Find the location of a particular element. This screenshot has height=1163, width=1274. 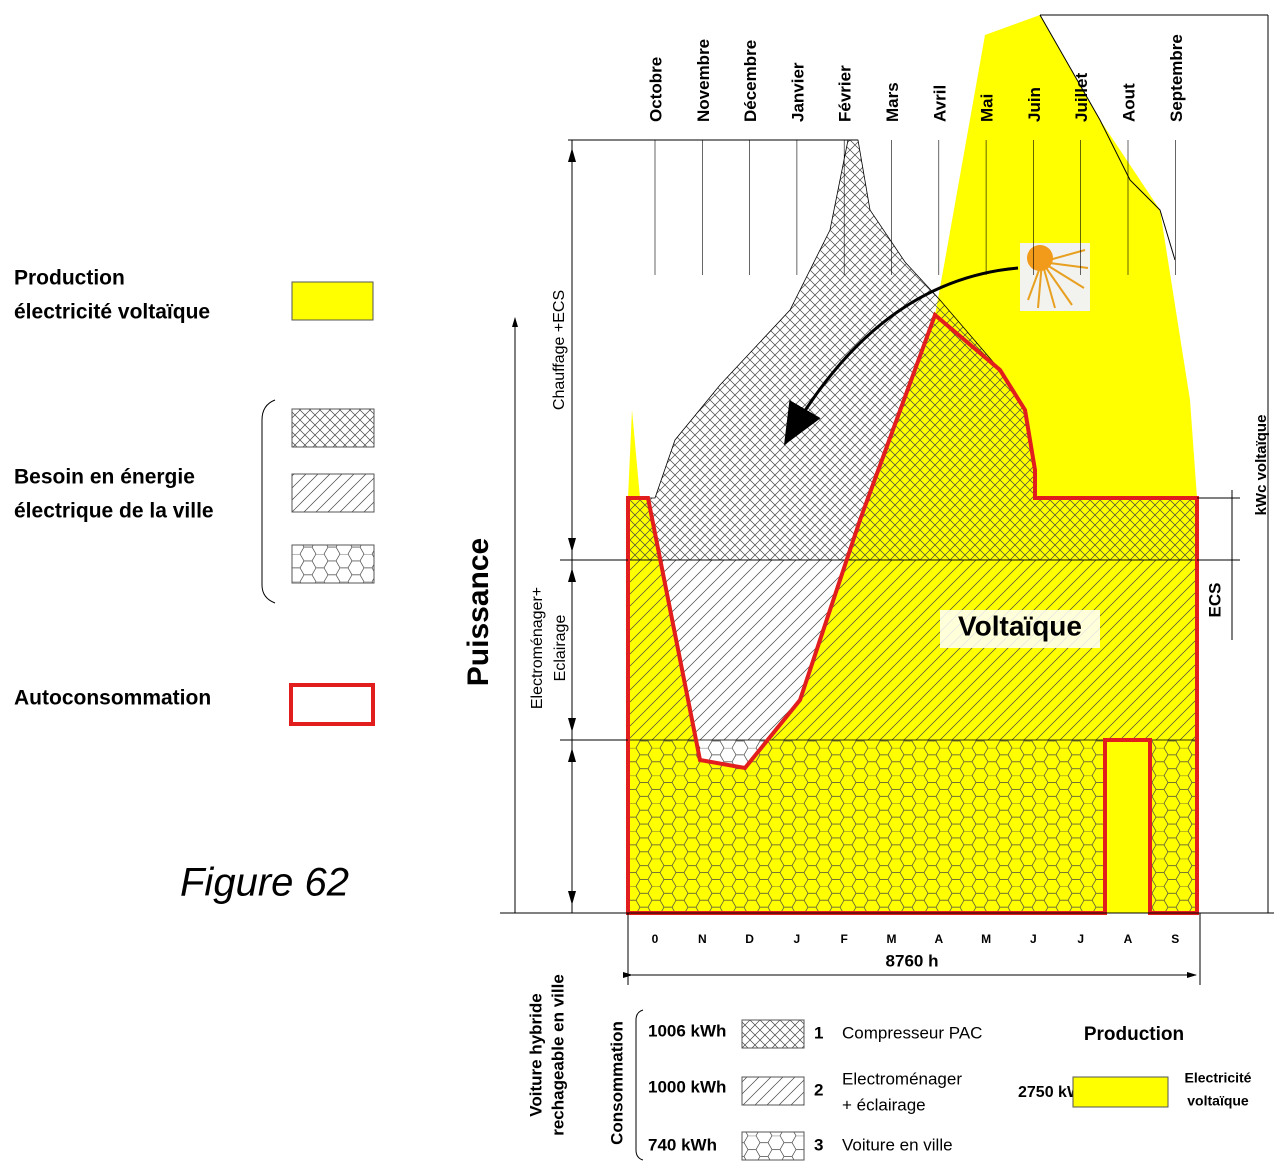

appliance-need is located at coordinates (912, 650).